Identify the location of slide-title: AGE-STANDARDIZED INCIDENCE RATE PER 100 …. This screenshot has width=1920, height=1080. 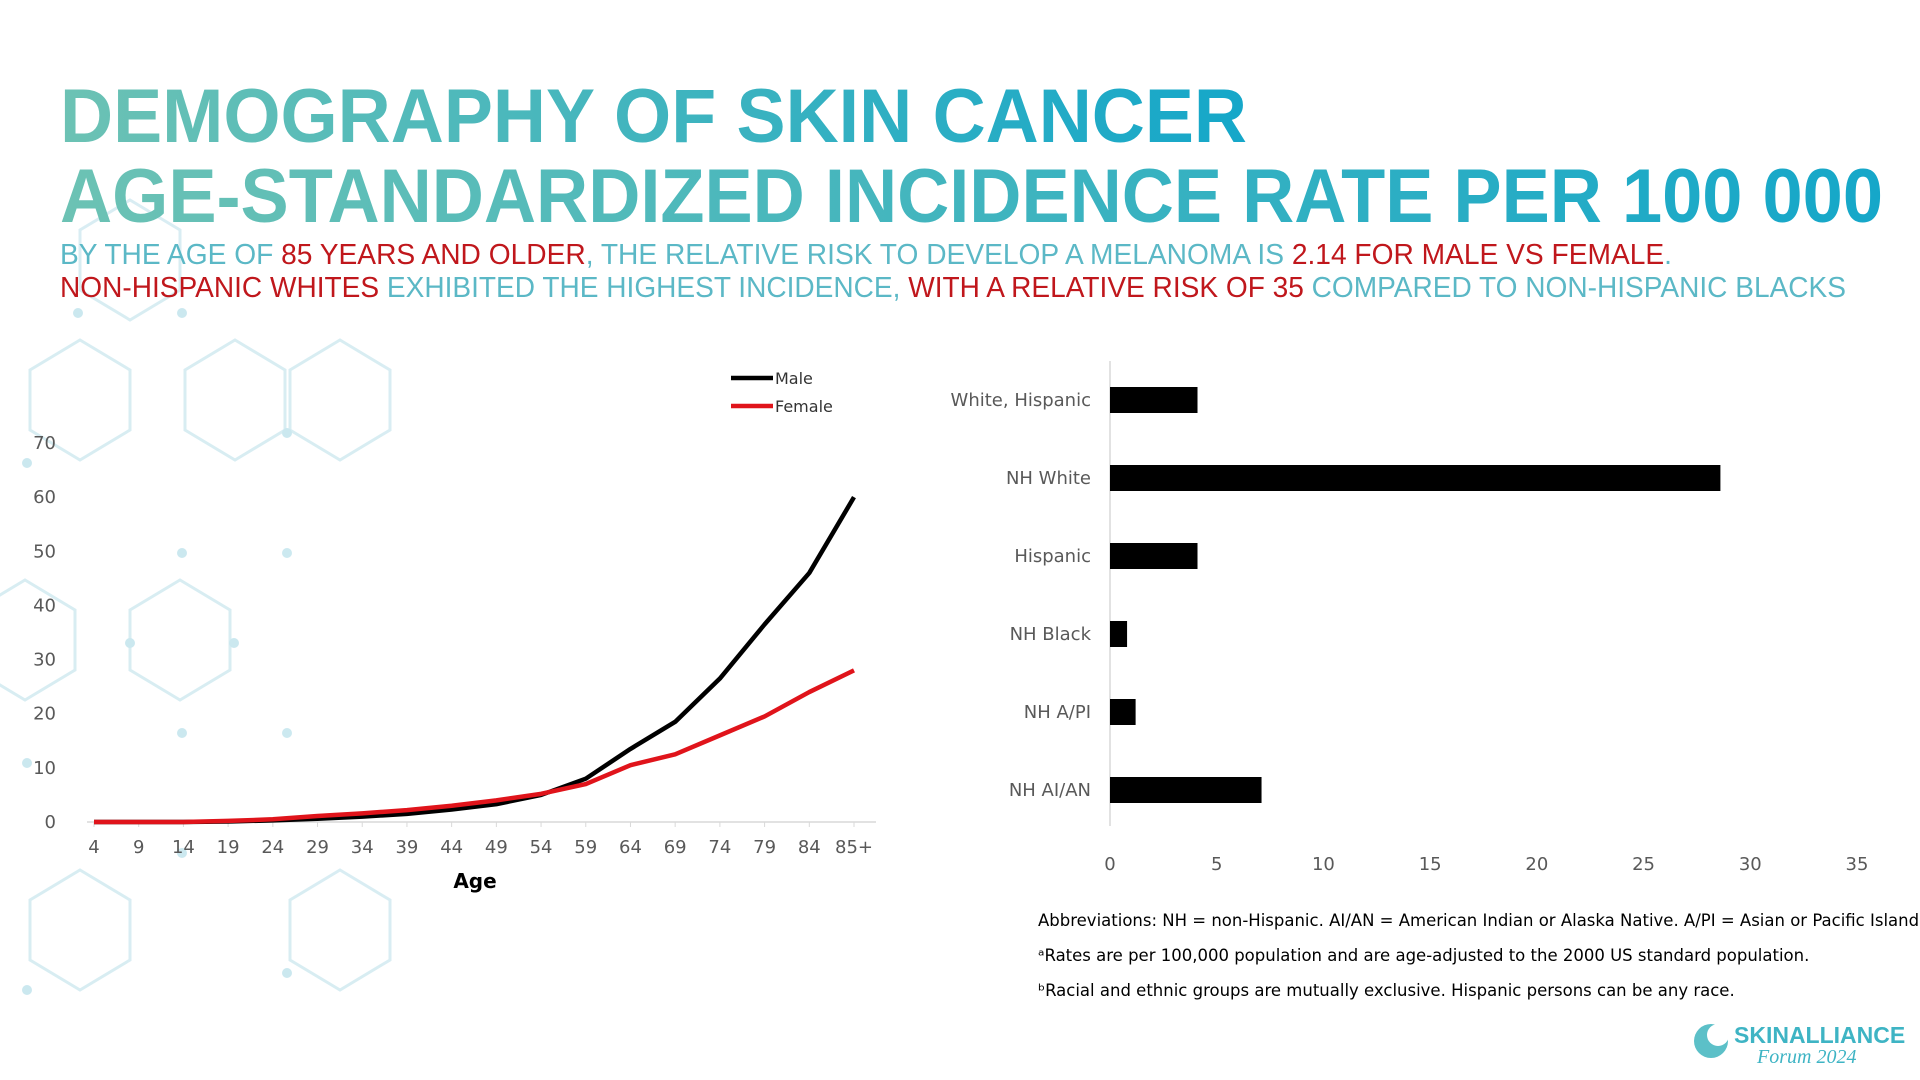
(971, 196).